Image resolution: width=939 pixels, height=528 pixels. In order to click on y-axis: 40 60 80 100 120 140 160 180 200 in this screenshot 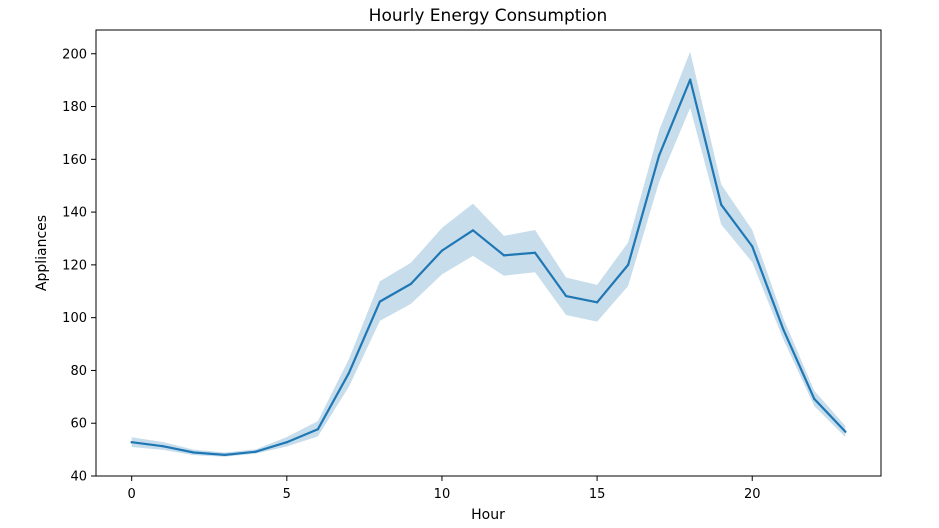, I will do `click(79, 266)`.